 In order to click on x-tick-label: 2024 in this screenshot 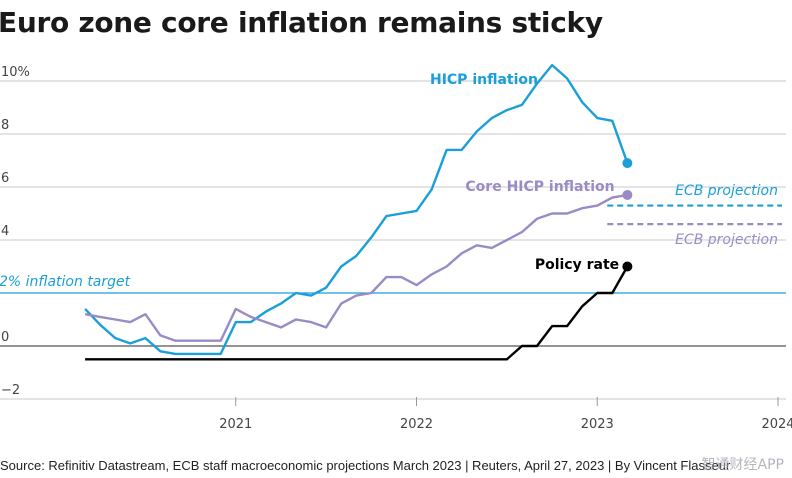, I will do `click(776, 424)`.